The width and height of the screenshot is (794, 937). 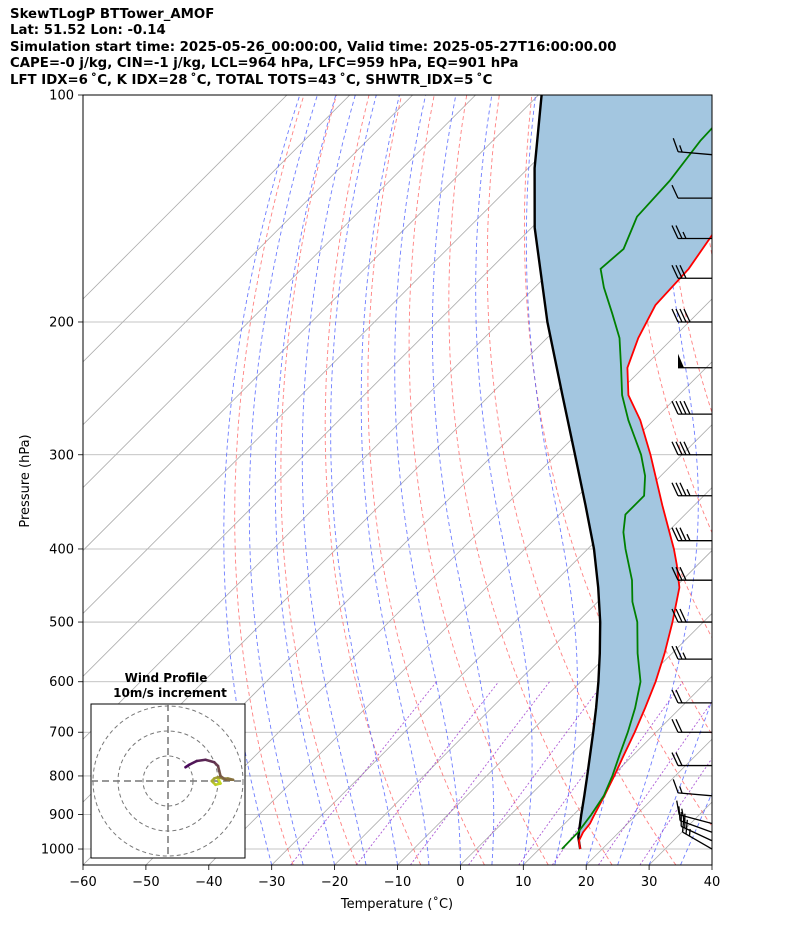 I want to click on x-axis-label: Temperature (˚C), so click(x=396, y=904).